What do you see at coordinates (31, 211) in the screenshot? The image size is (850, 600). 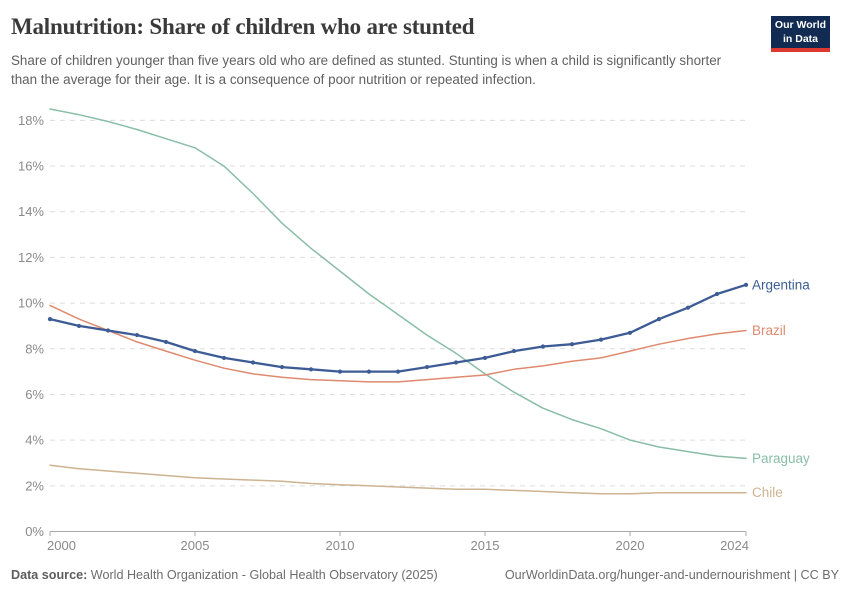 I see `y-tick-label: 14%` at bounding box center [31, 211].